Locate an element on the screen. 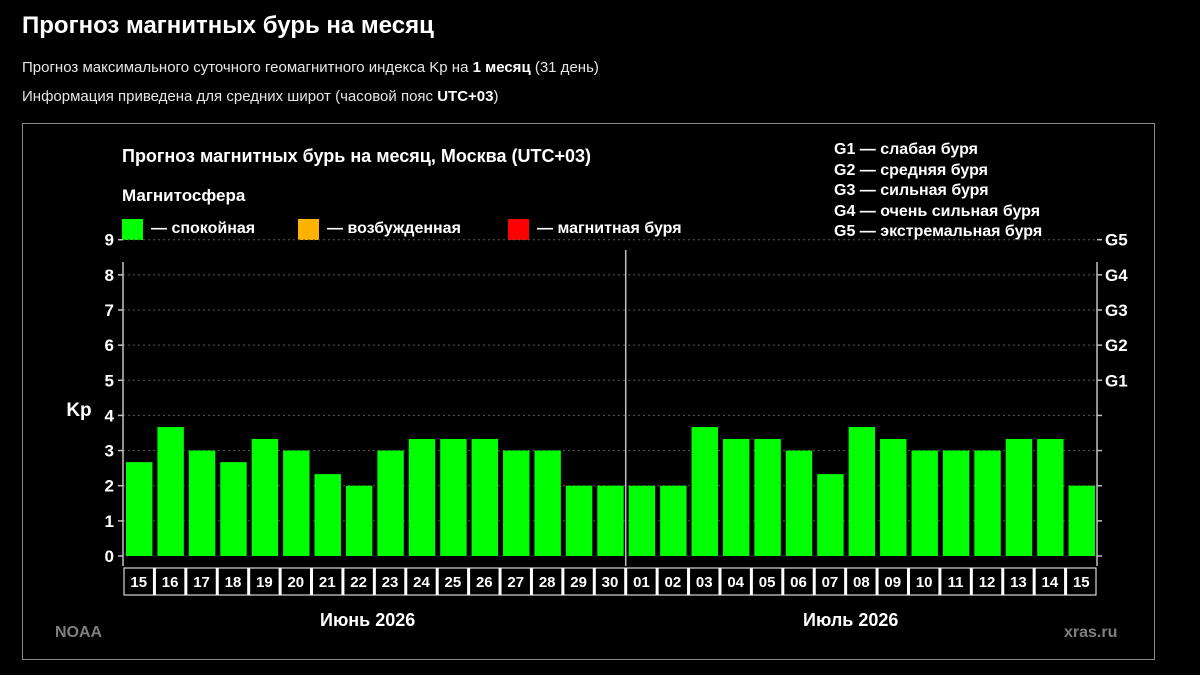 This screenshot has height=675, width=1200. x-tick-label-30: 14 is located at coordinates (1050, 582).